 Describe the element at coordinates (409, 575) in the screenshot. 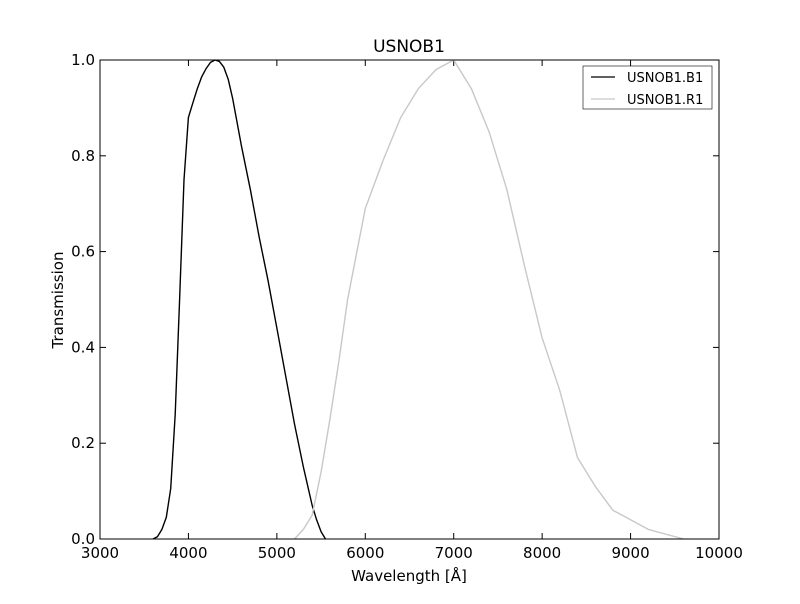

I see `x-axis-label: Wavelength [Å]` at that location.